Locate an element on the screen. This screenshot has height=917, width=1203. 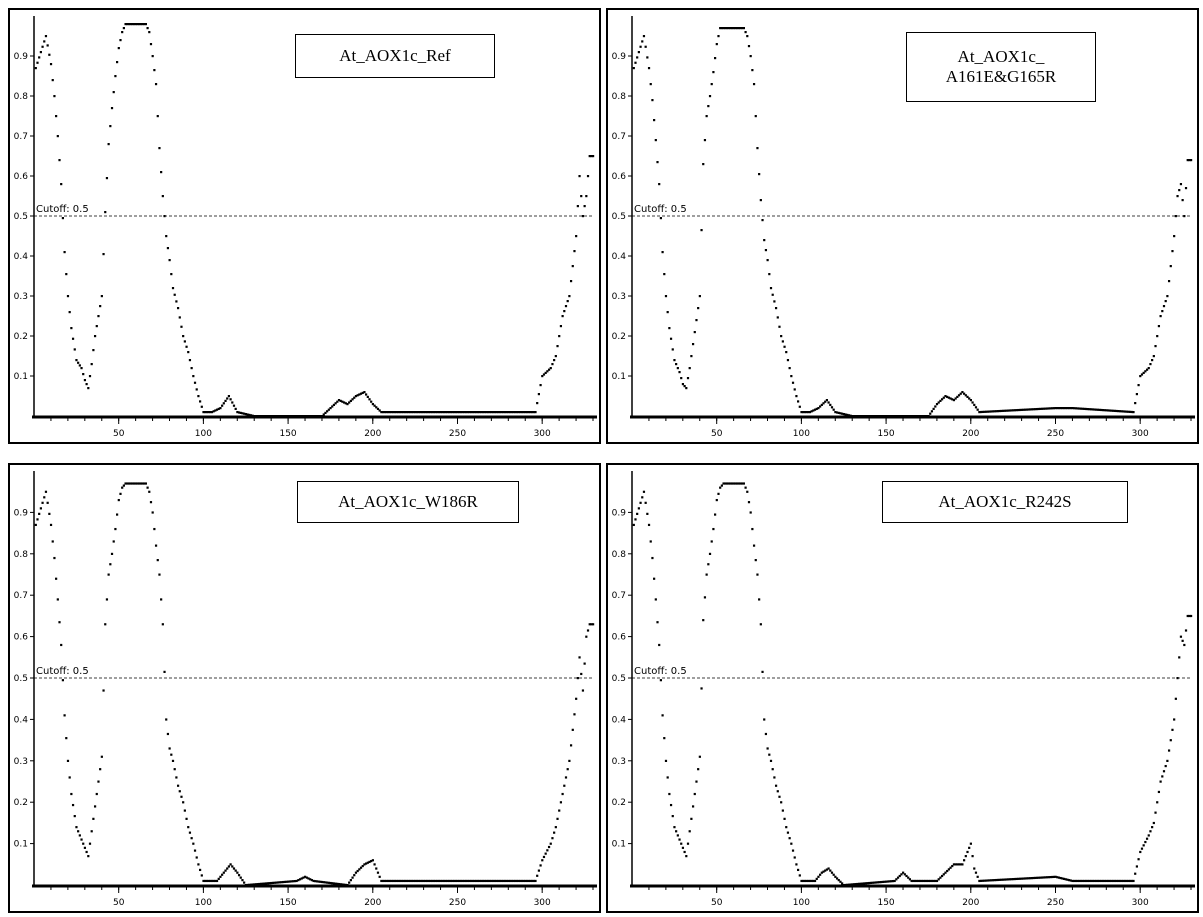
panel-title-line: At_AOX1c_Ref is located at coordinates (395, 55).